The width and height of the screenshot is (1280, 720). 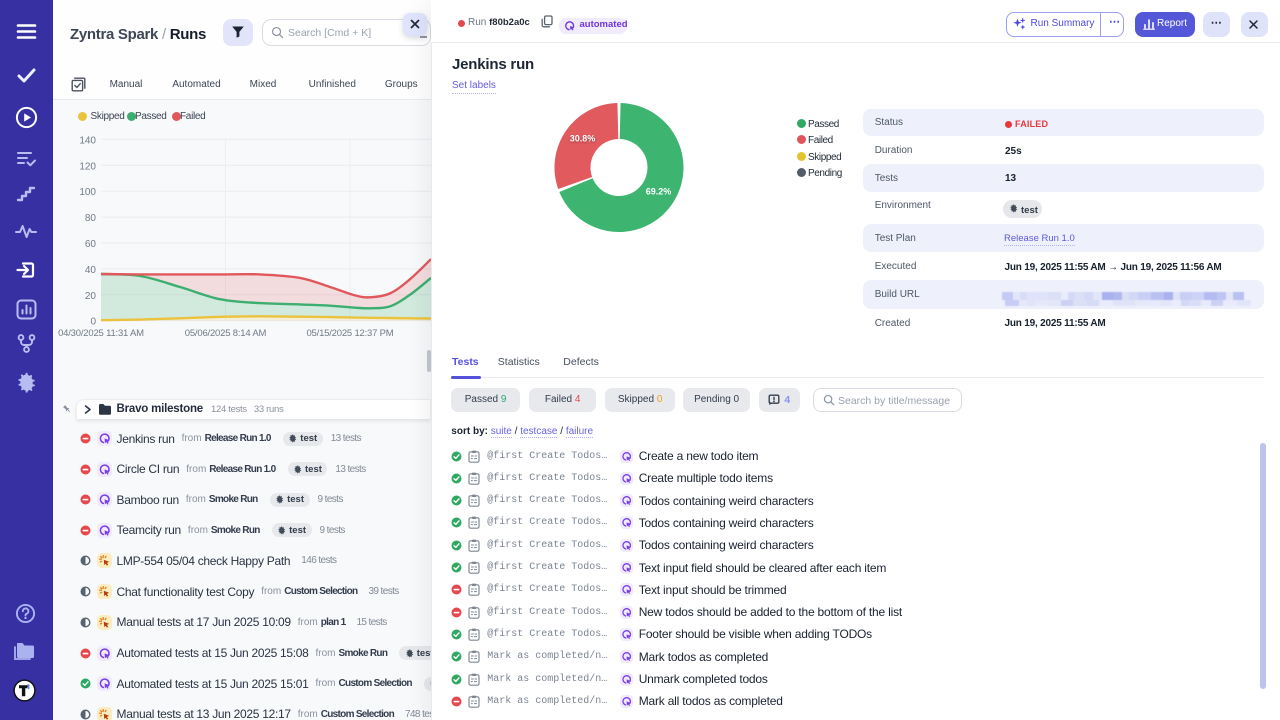 I want to click on svg-text: 60, so click(x=91, y=244).